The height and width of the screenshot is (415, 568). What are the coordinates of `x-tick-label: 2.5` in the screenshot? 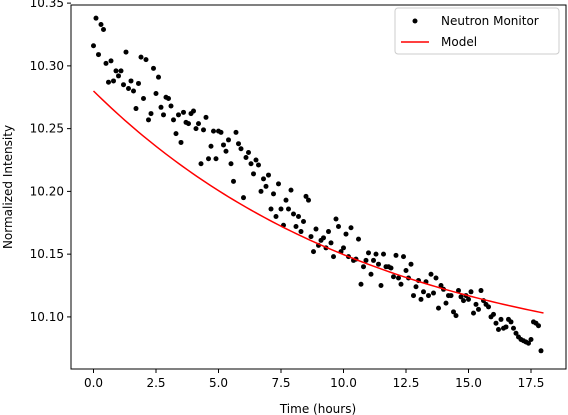 It's located at (155, 383).